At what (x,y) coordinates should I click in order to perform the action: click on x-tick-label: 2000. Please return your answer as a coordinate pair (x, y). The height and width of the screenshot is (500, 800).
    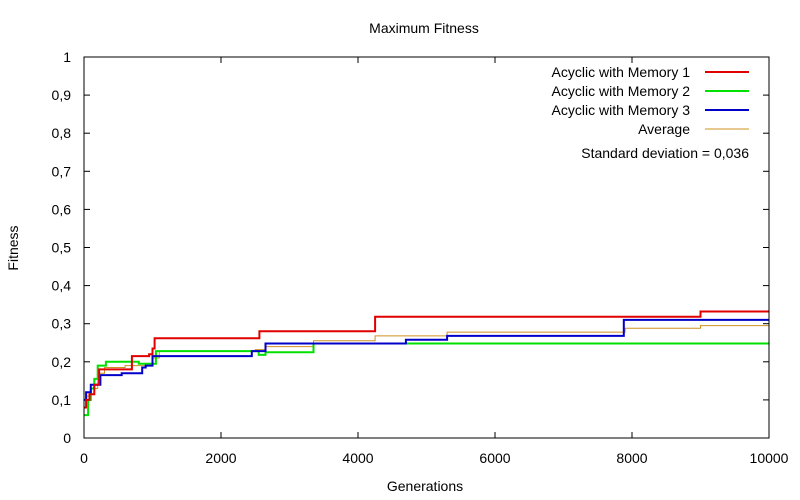
    Looking at the image, I should click on (220, 458).